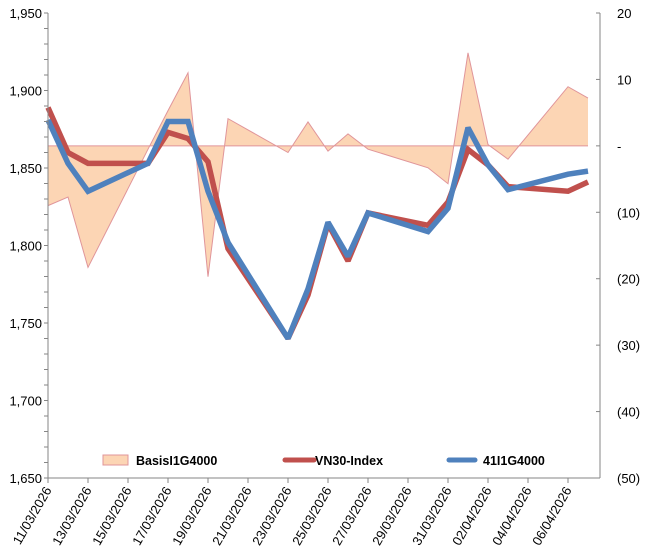 Image resolution: width=645 pixels, height=557 pixels. Describe the element at coordinates (619, 146) in the screenshot. I see `right-axis-tick-label: -` at that location.